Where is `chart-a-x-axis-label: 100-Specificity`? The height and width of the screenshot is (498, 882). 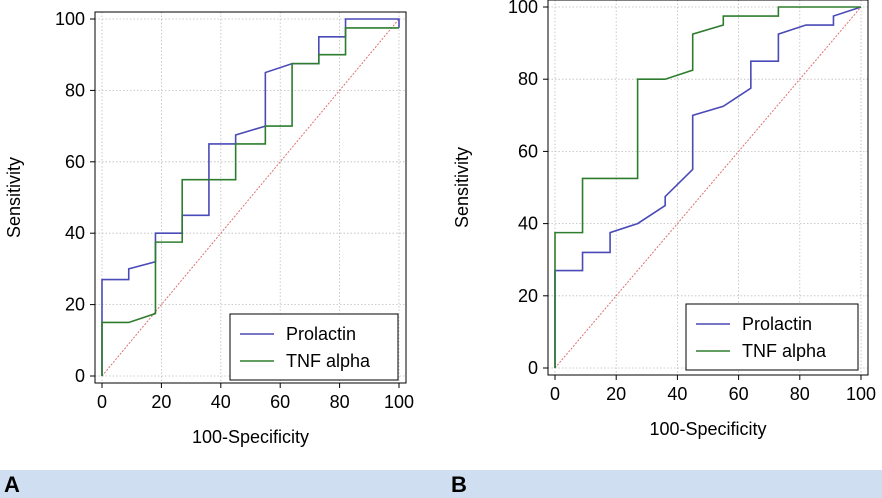
chart-a-x-axis-label: 100-Specificity is located at coordinates (250, 437).